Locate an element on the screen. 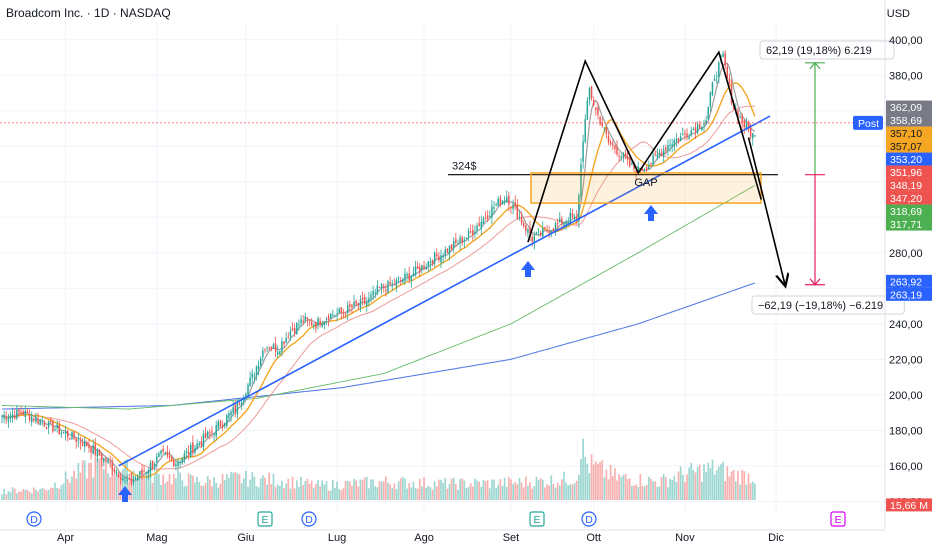 This screenshot has width=932, height=550. y-tick-label: 200,00 is located at coordinates (906, 396).